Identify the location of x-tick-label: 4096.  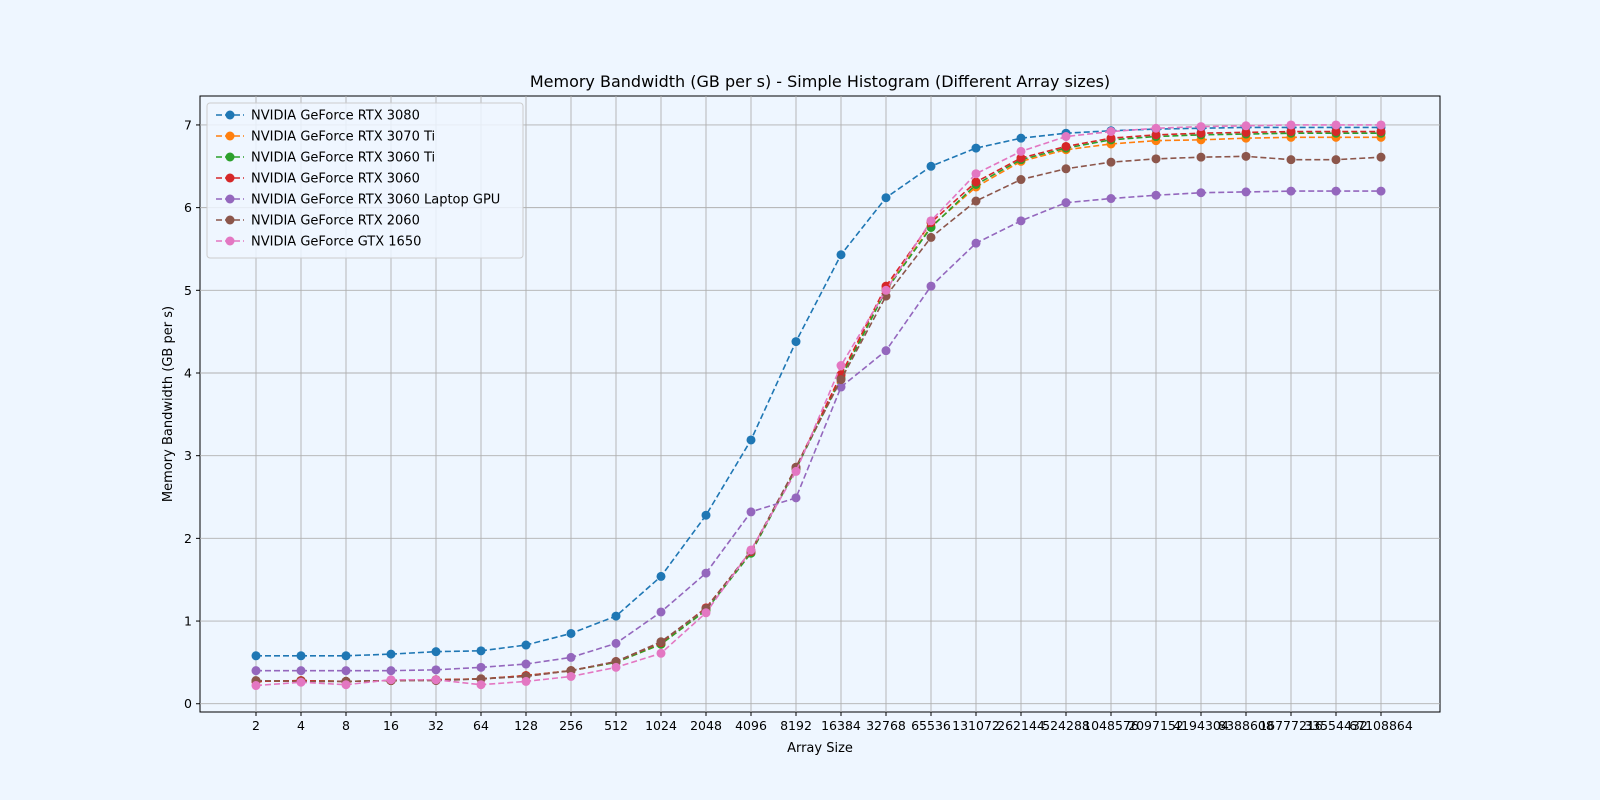
(751, 725).